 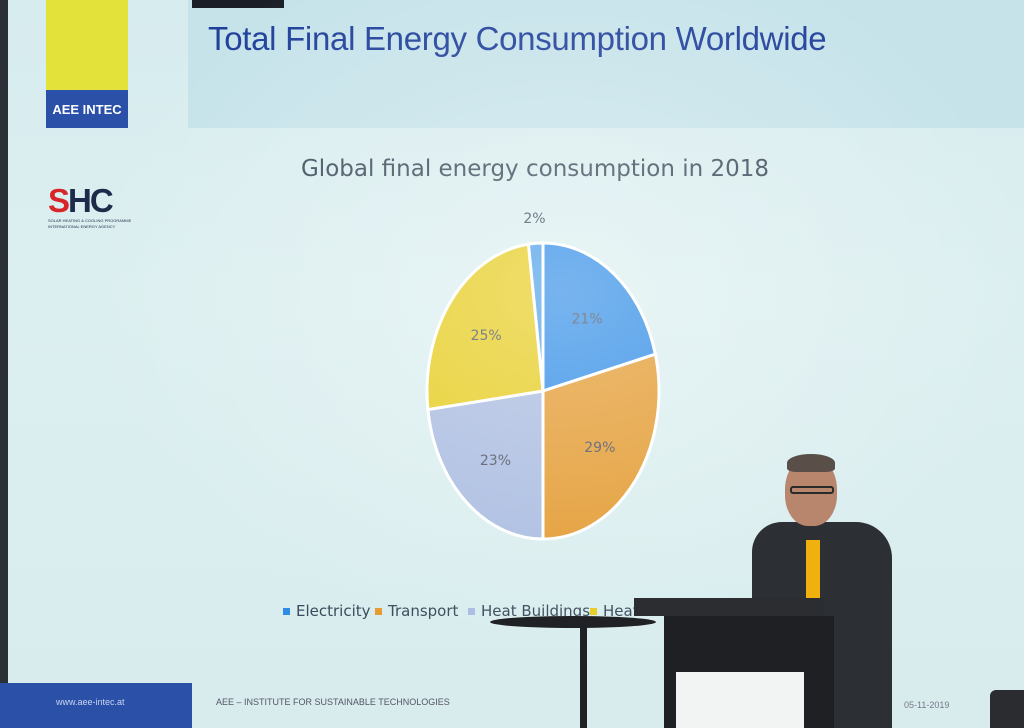 What do you see at coordinates (1007, 709) in the screenshot?
I see `chair-corner` at bounding box center [1007, 709].